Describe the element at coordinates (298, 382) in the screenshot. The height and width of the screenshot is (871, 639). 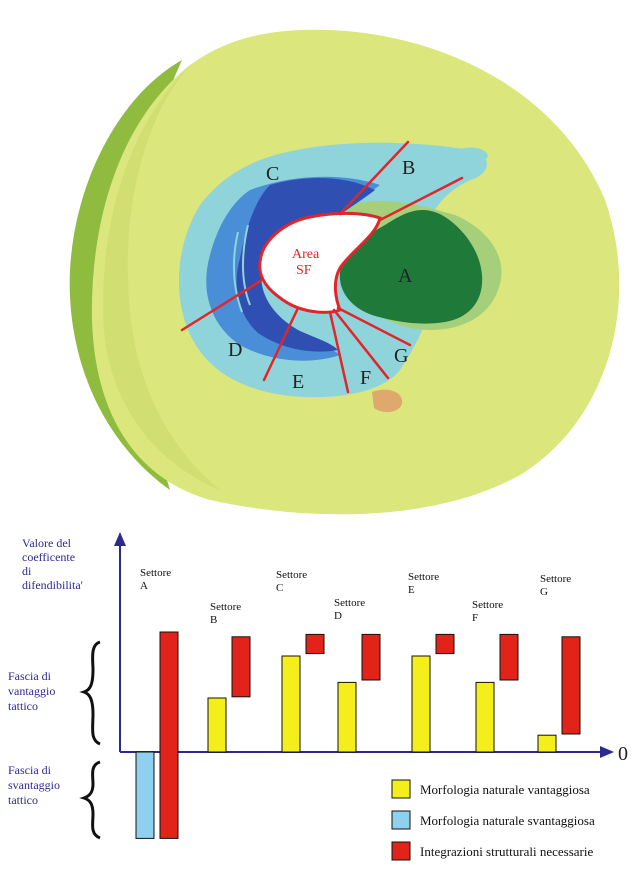
I see `sector-label-e: E` at that location.